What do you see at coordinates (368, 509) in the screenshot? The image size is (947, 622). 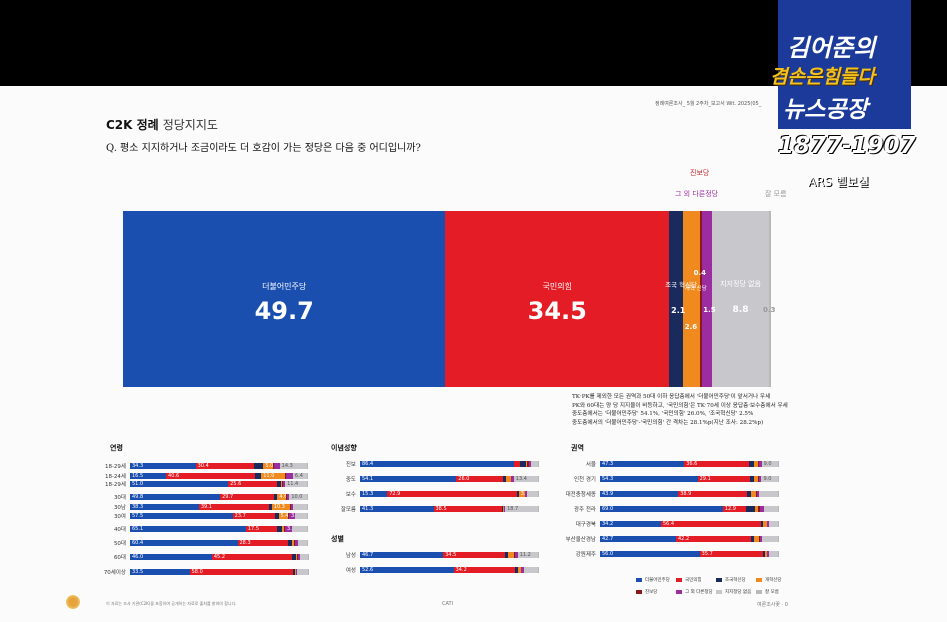 I see `segment-value: 41.3` at bounding box center [368, 509].